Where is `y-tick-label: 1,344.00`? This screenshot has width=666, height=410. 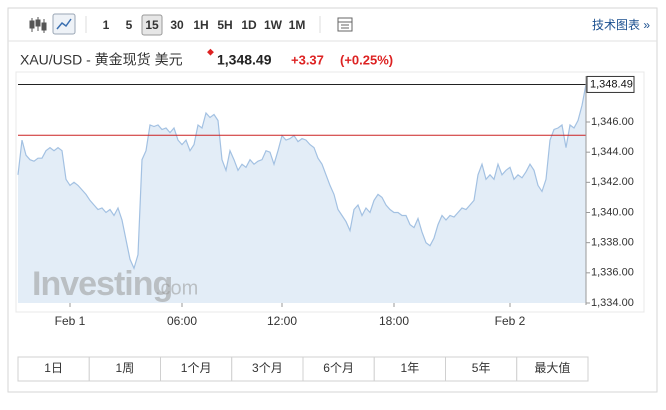
y-tick-label: 1,344.00 is located at coordinates (612, 152).